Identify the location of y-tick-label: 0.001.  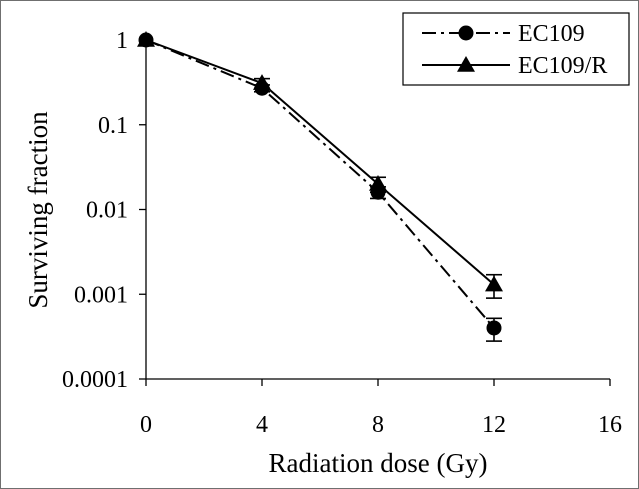
(101, 295).